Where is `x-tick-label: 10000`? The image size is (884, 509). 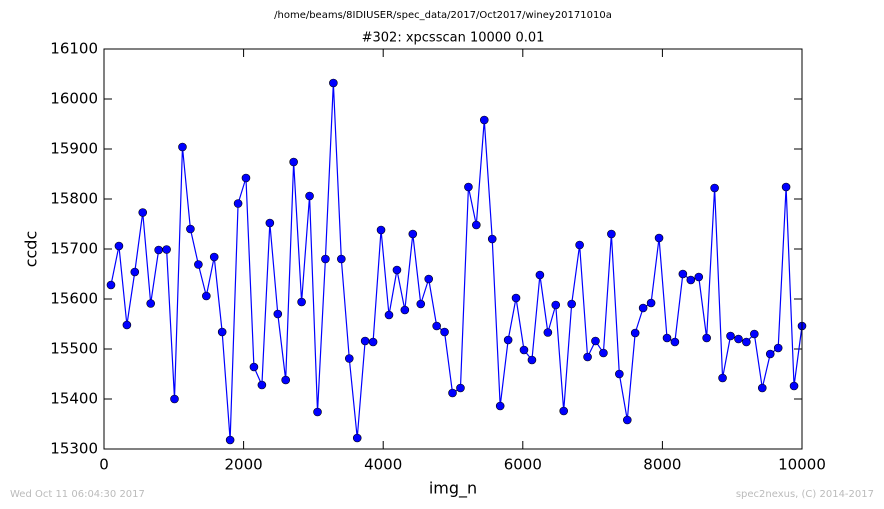 x-tick-label: 10000 is located at coordinates (802, 465).